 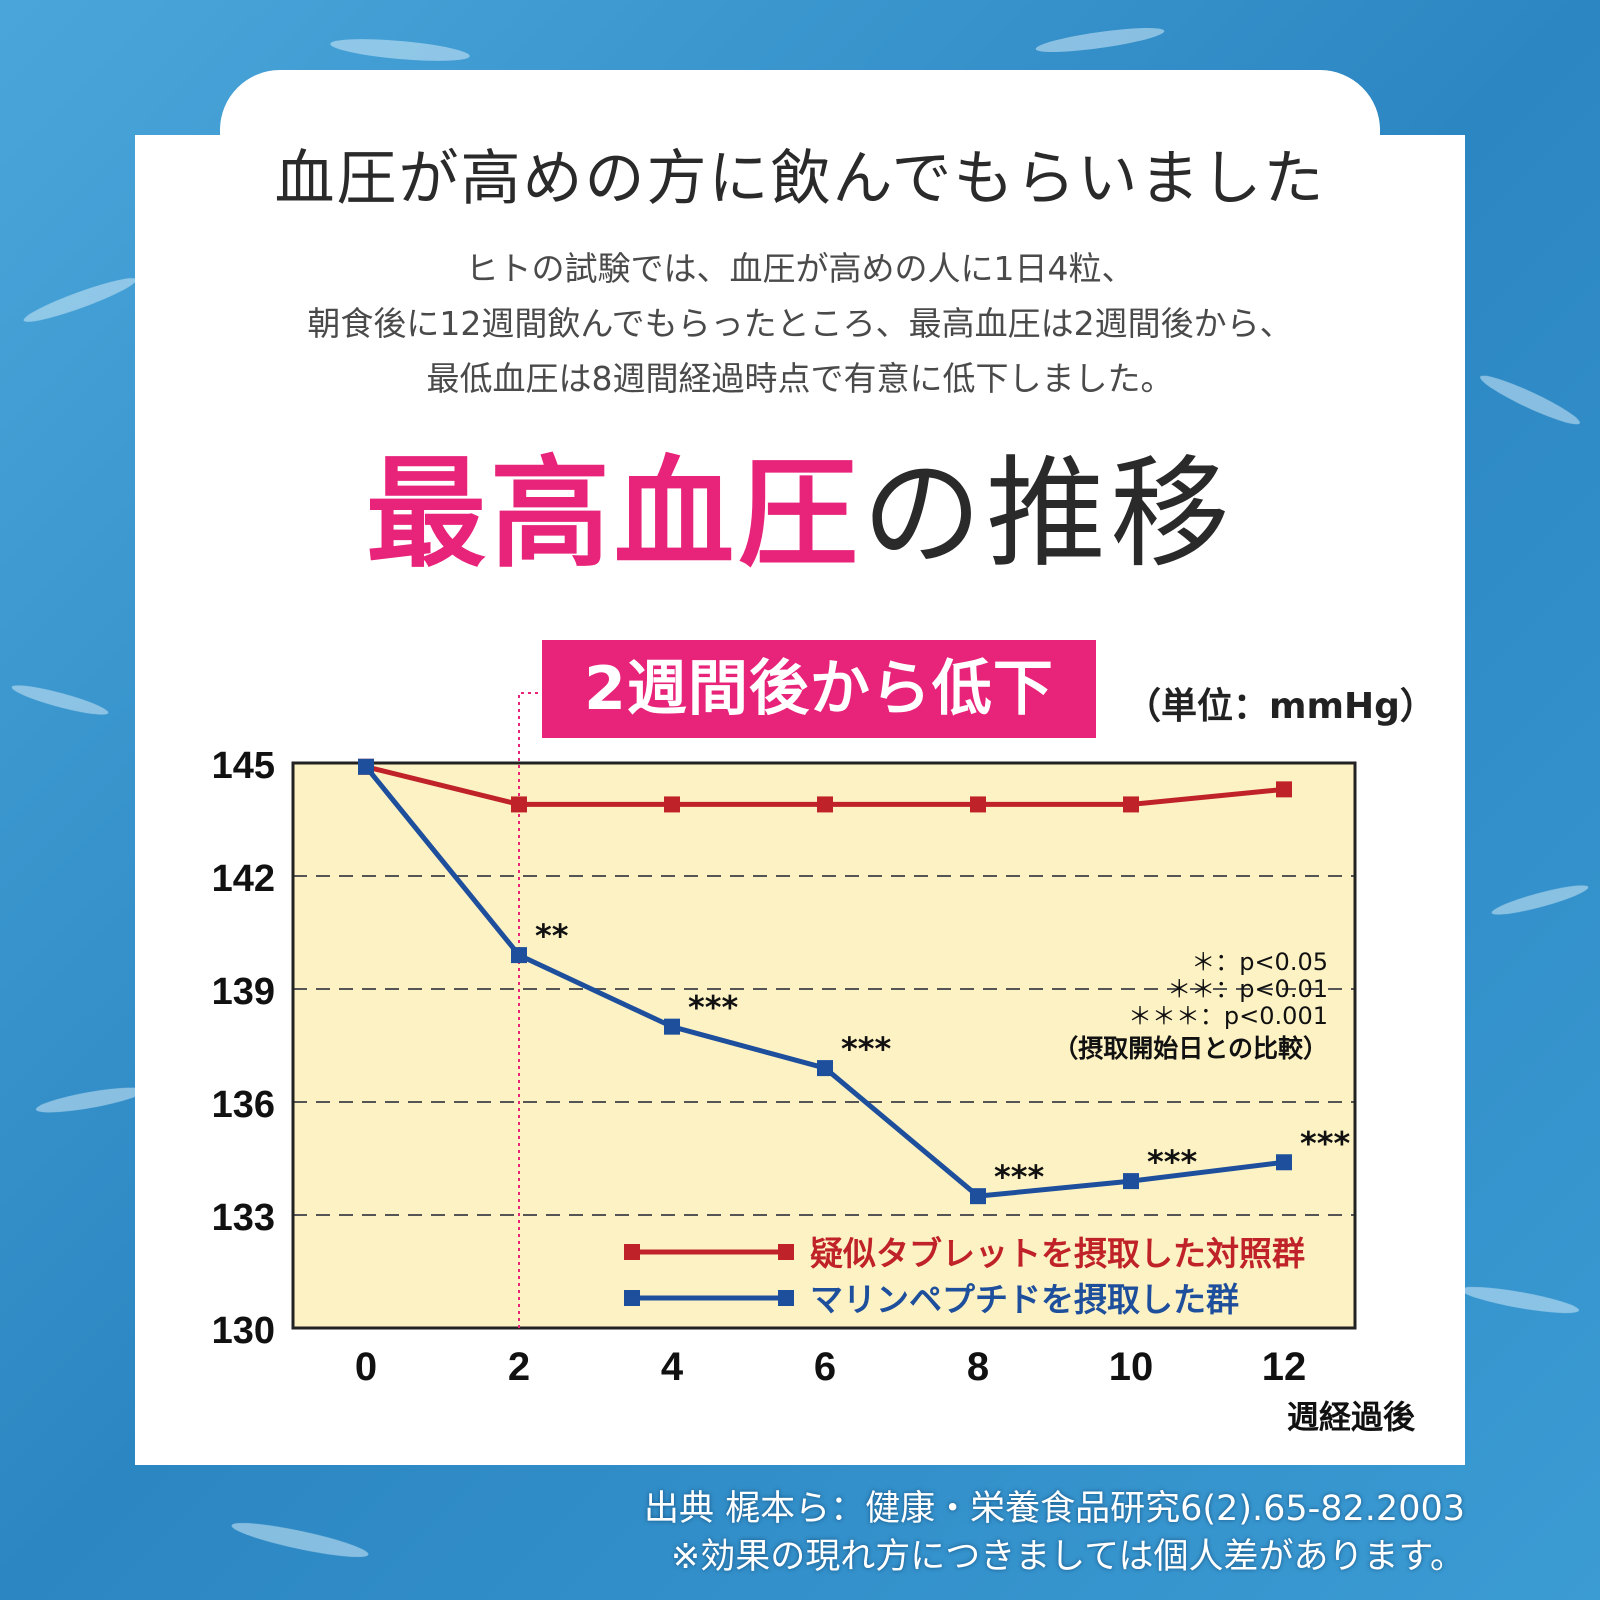 I want to click on x-axis-label: 週経過後, so click(x=1351, y=1417).